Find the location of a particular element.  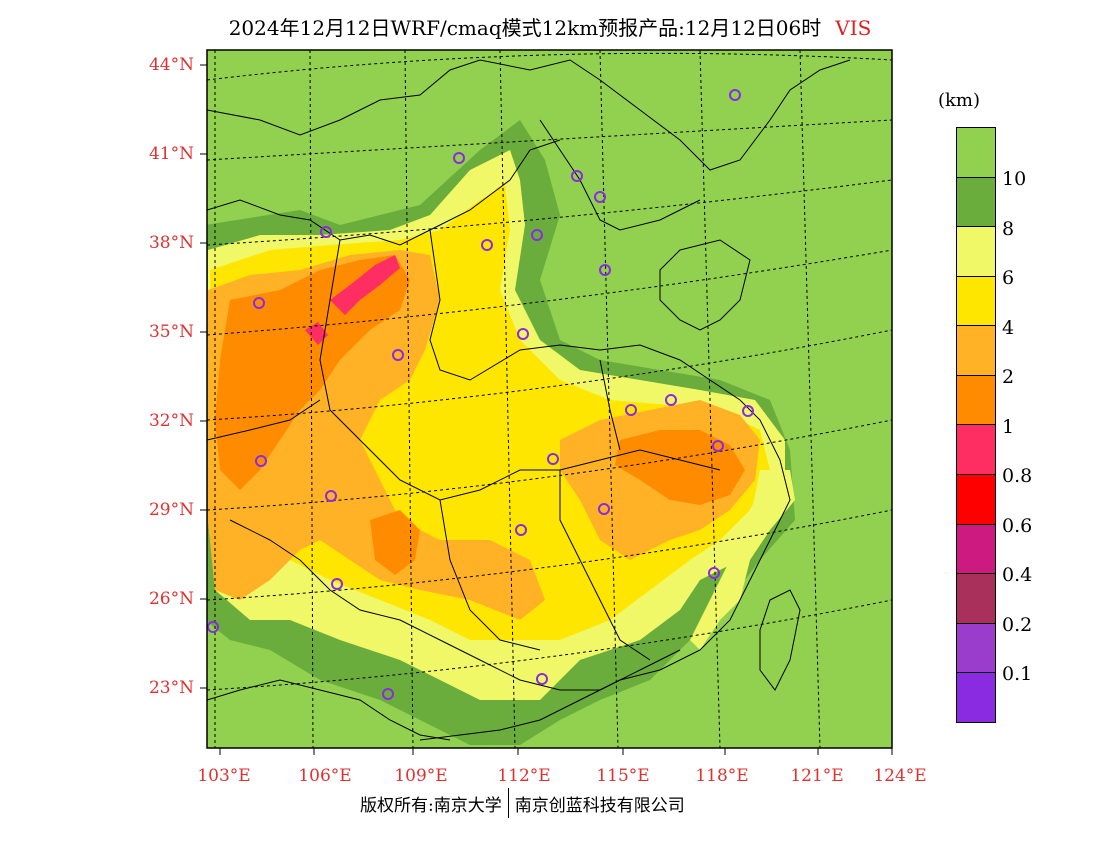

orange-zone-east is located at coordinates (680, 467).